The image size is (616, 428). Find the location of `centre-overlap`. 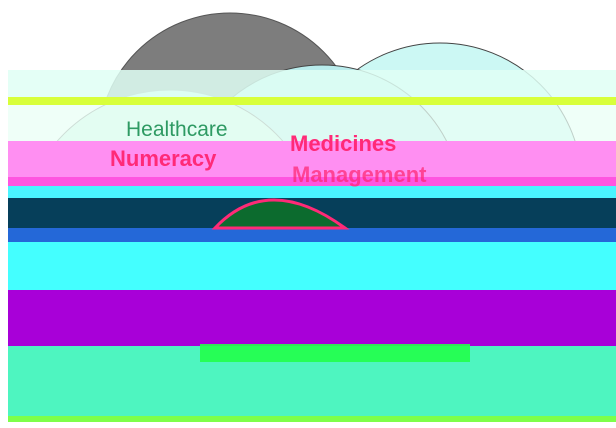

centre-overlap is located at coordinates (280, 214).